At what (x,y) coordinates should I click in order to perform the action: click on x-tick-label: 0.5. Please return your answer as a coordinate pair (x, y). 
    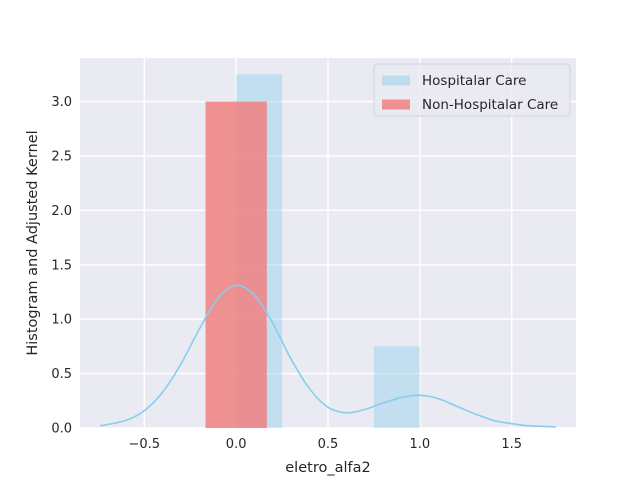
    Looking at the image, I should click on (328, 444).